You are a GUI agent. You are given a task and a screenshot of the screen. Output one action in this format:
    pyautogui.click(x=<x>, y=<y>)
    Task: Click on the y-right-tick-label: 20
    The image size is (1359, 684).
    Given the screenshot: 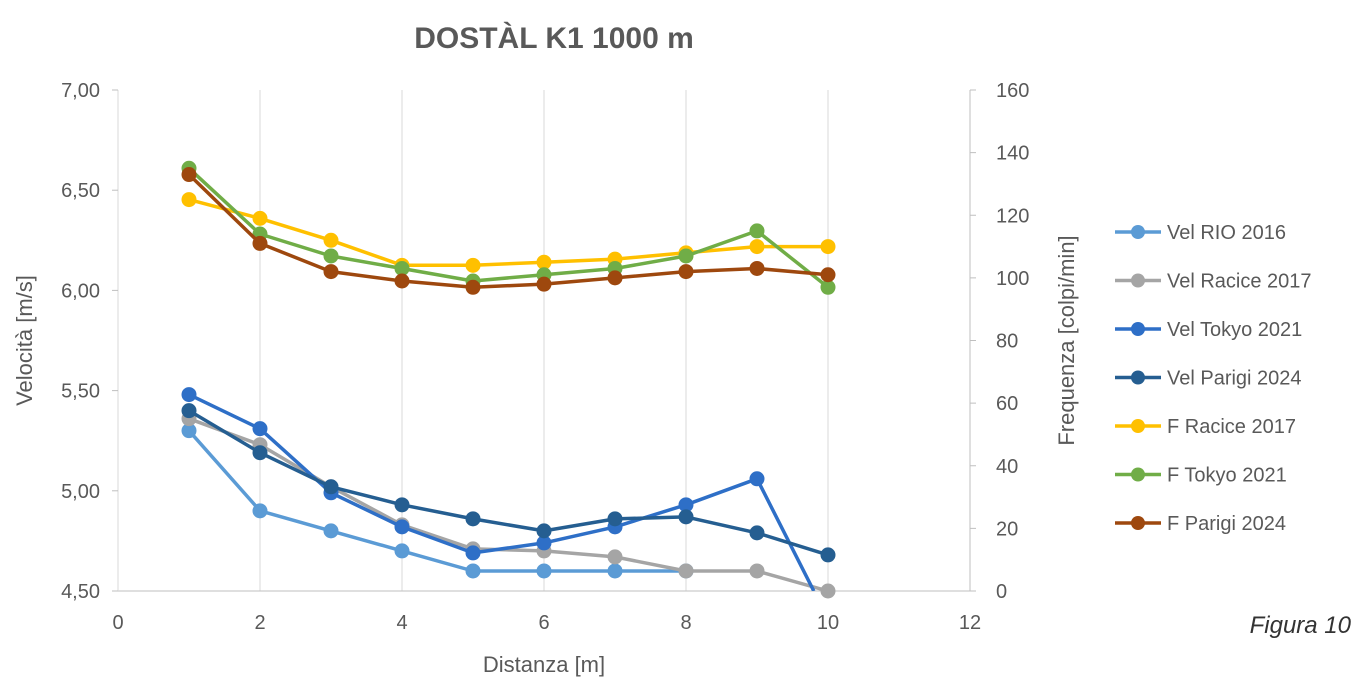 What is the action you would take?
    pyautogui.click(x=1007, y=529)
    